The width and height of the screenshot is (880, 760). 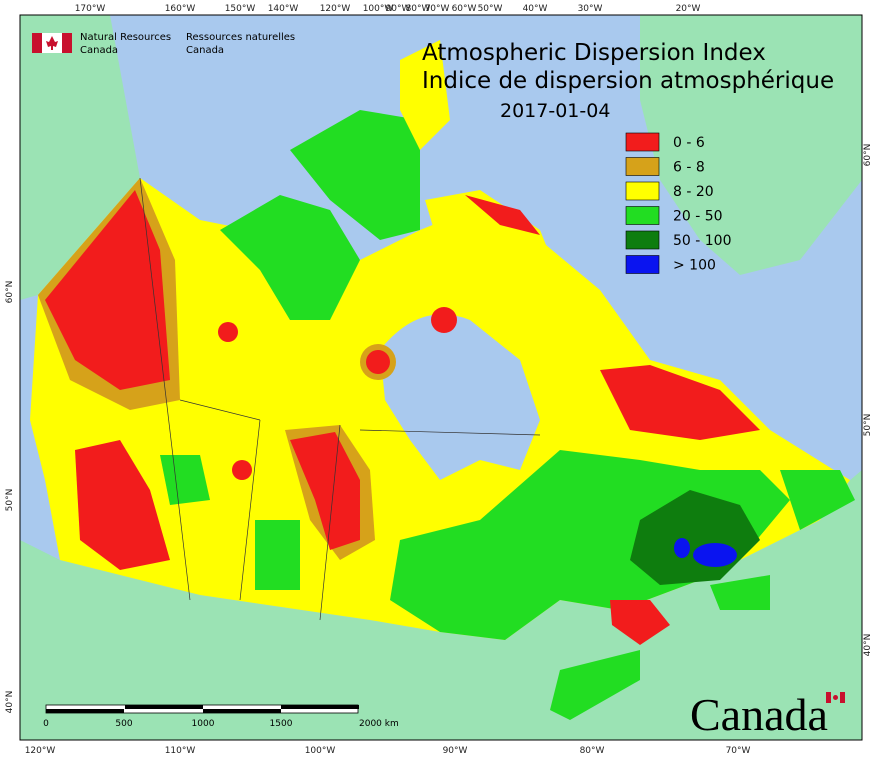 What do you see at coordinates (80, 157) in the screenshot?
I see `alaska` at bounding box center [80, 157].